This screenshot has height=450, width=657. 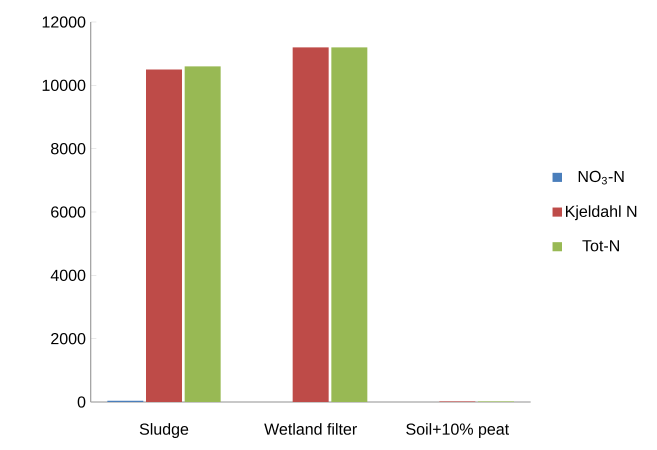 I want to click on y-tick-label: 6000, so click(x=68, y=212).